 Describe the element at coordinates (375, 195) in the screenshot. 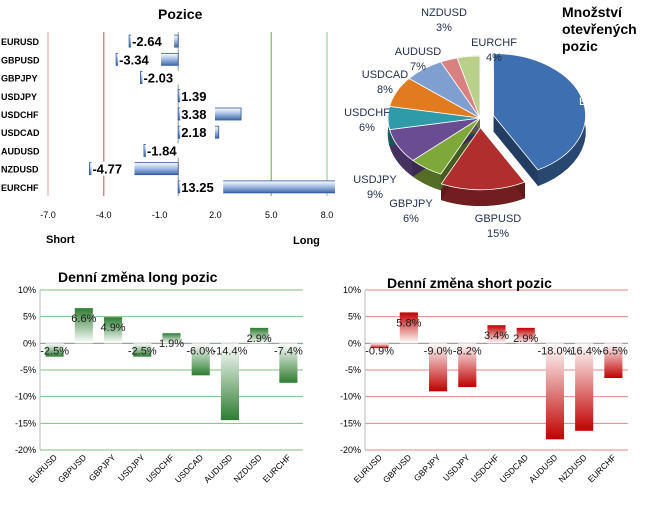

I see `pie-value-usdjpy: 9%` at that location.